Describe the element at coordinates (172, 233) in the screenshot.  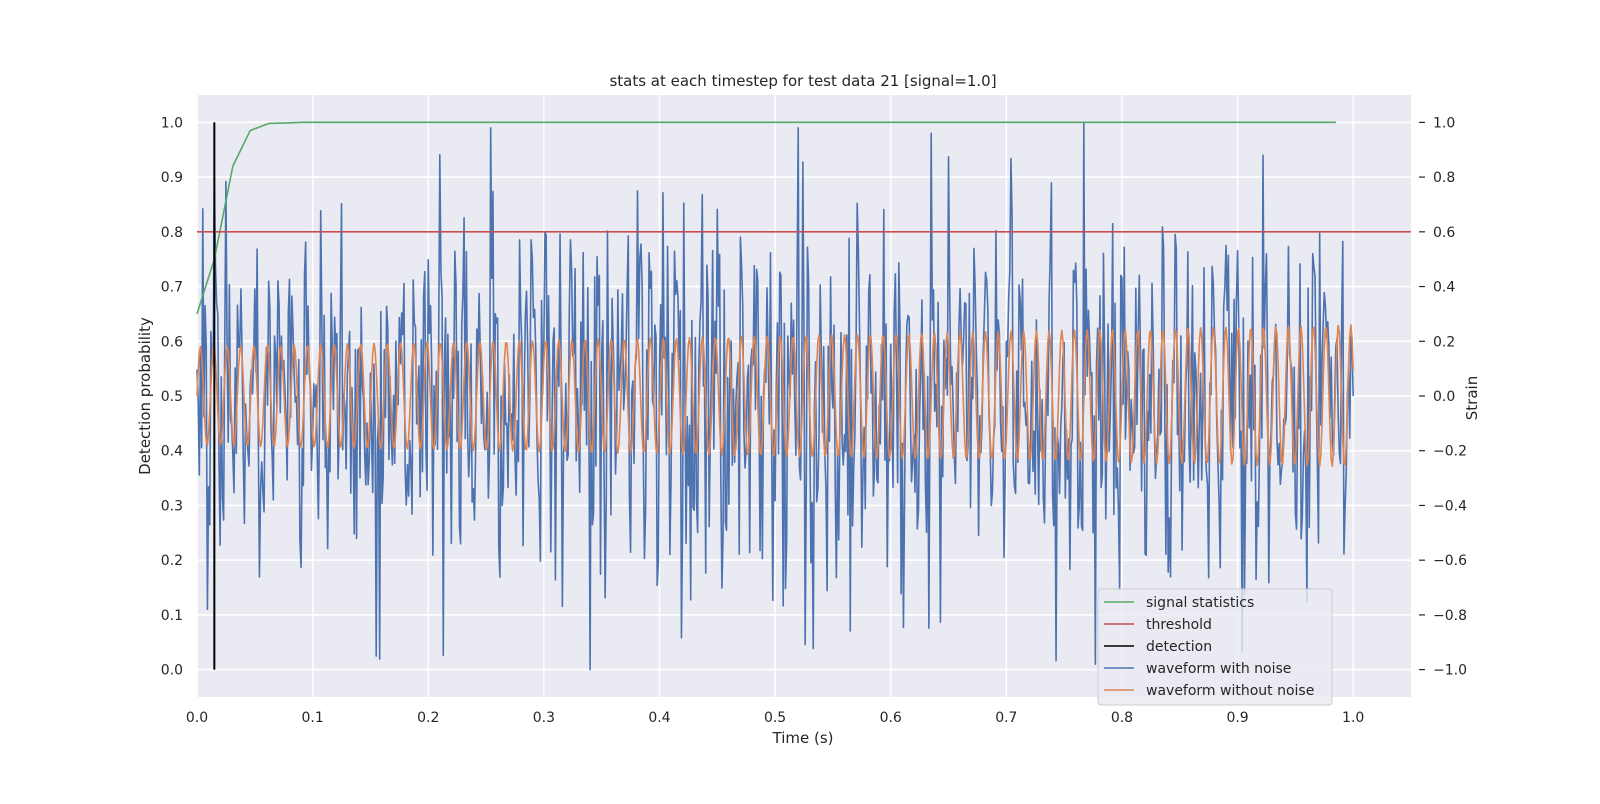
I see `y-tick-label: 0.8` at that location.